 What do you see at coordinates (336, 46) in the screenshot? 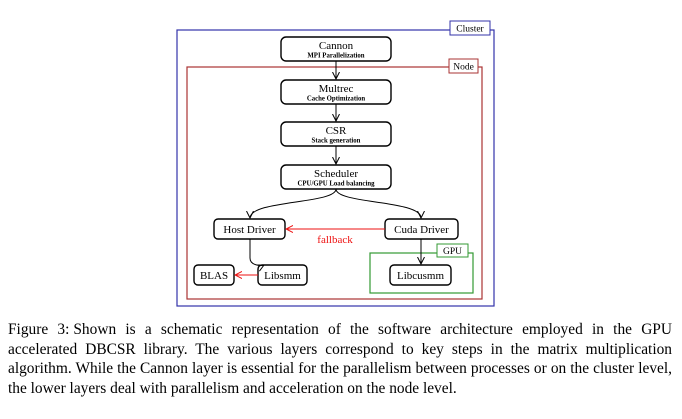
I see `cannon-title: Cannon` at bounding box center [336, 46].